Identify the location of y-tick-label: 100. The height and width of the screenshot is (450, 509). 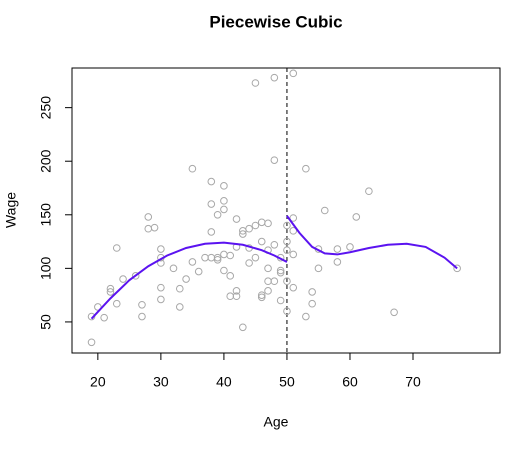
(46, 268).